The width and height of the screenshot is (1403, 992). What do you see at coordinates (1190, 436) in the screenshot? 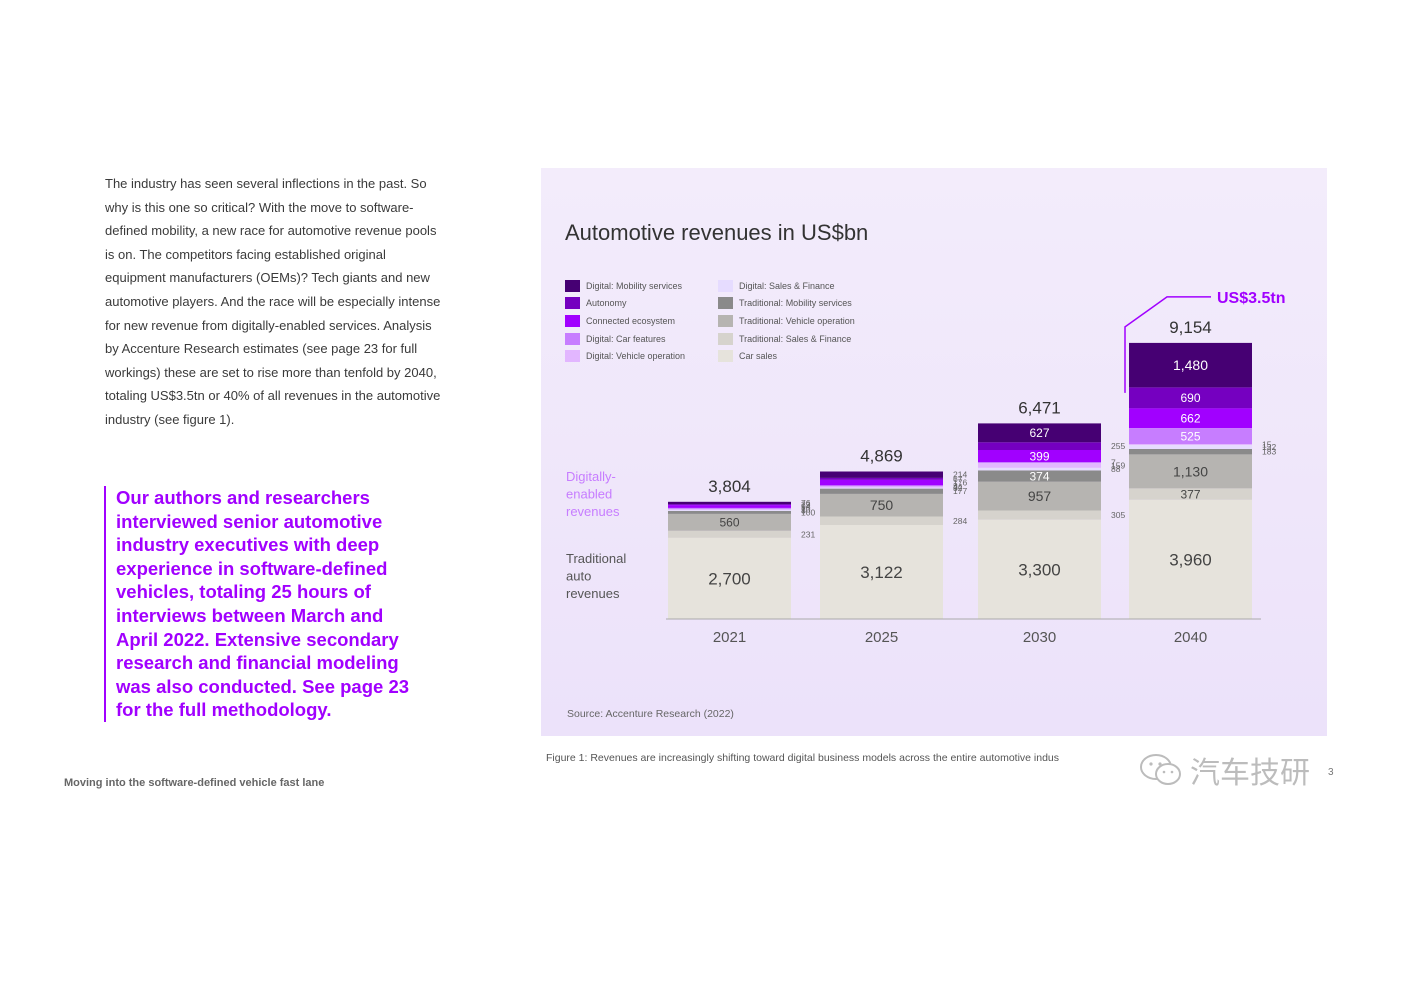
I see `bar-segment-digital-car-features` at bounding box center [1190, 436].